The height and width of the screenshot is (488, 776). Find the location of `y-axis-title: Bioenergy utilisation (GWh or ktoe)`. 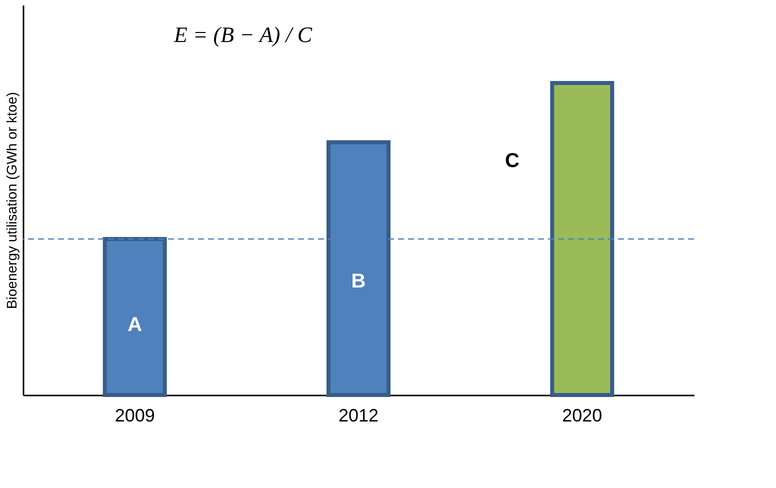

y-axis-title: Bioenergy utilisation (GWh or ktoe) is located at coordinates (12, 201).